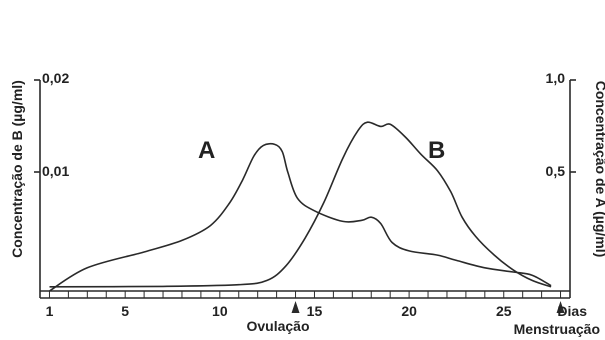  I want to click on x-tick-label: 5, so click(125, 311).